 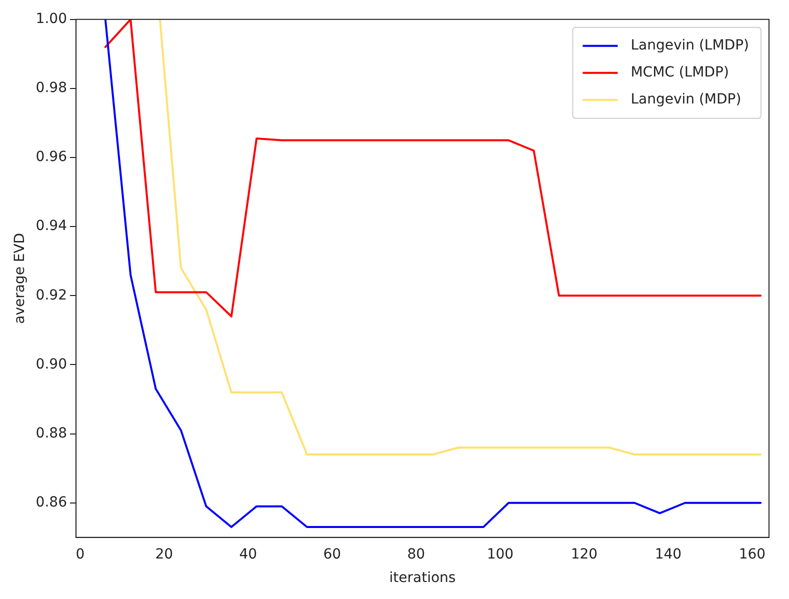 What do you see at coordinates (690, 46) in the screenshot?
I see `legend-label: Langevin (LMDP)` at bounding box center [690, 46].